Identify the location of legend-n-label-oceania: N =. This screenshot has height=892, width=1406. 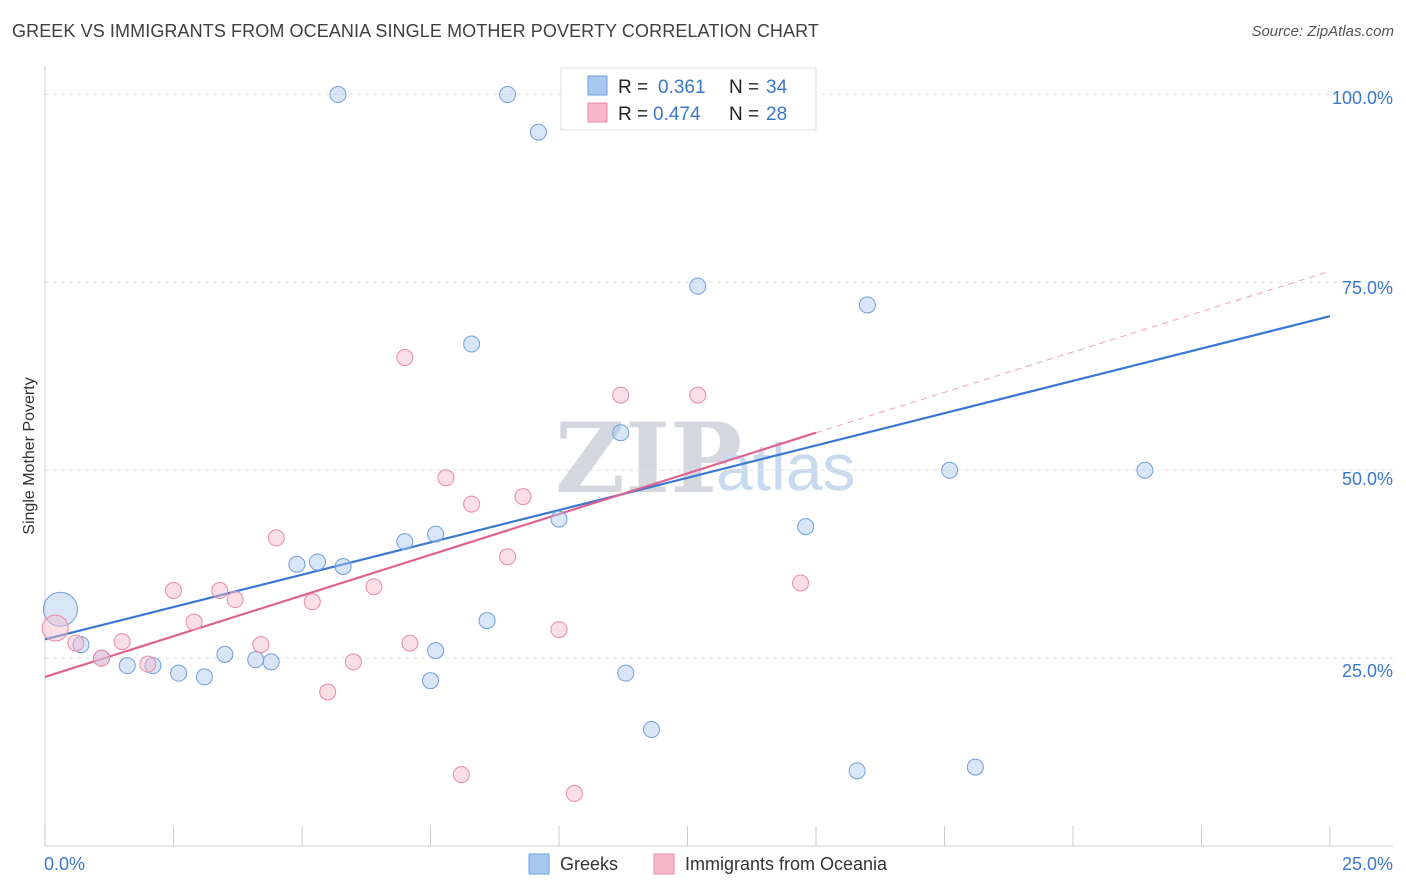
(744, 114).